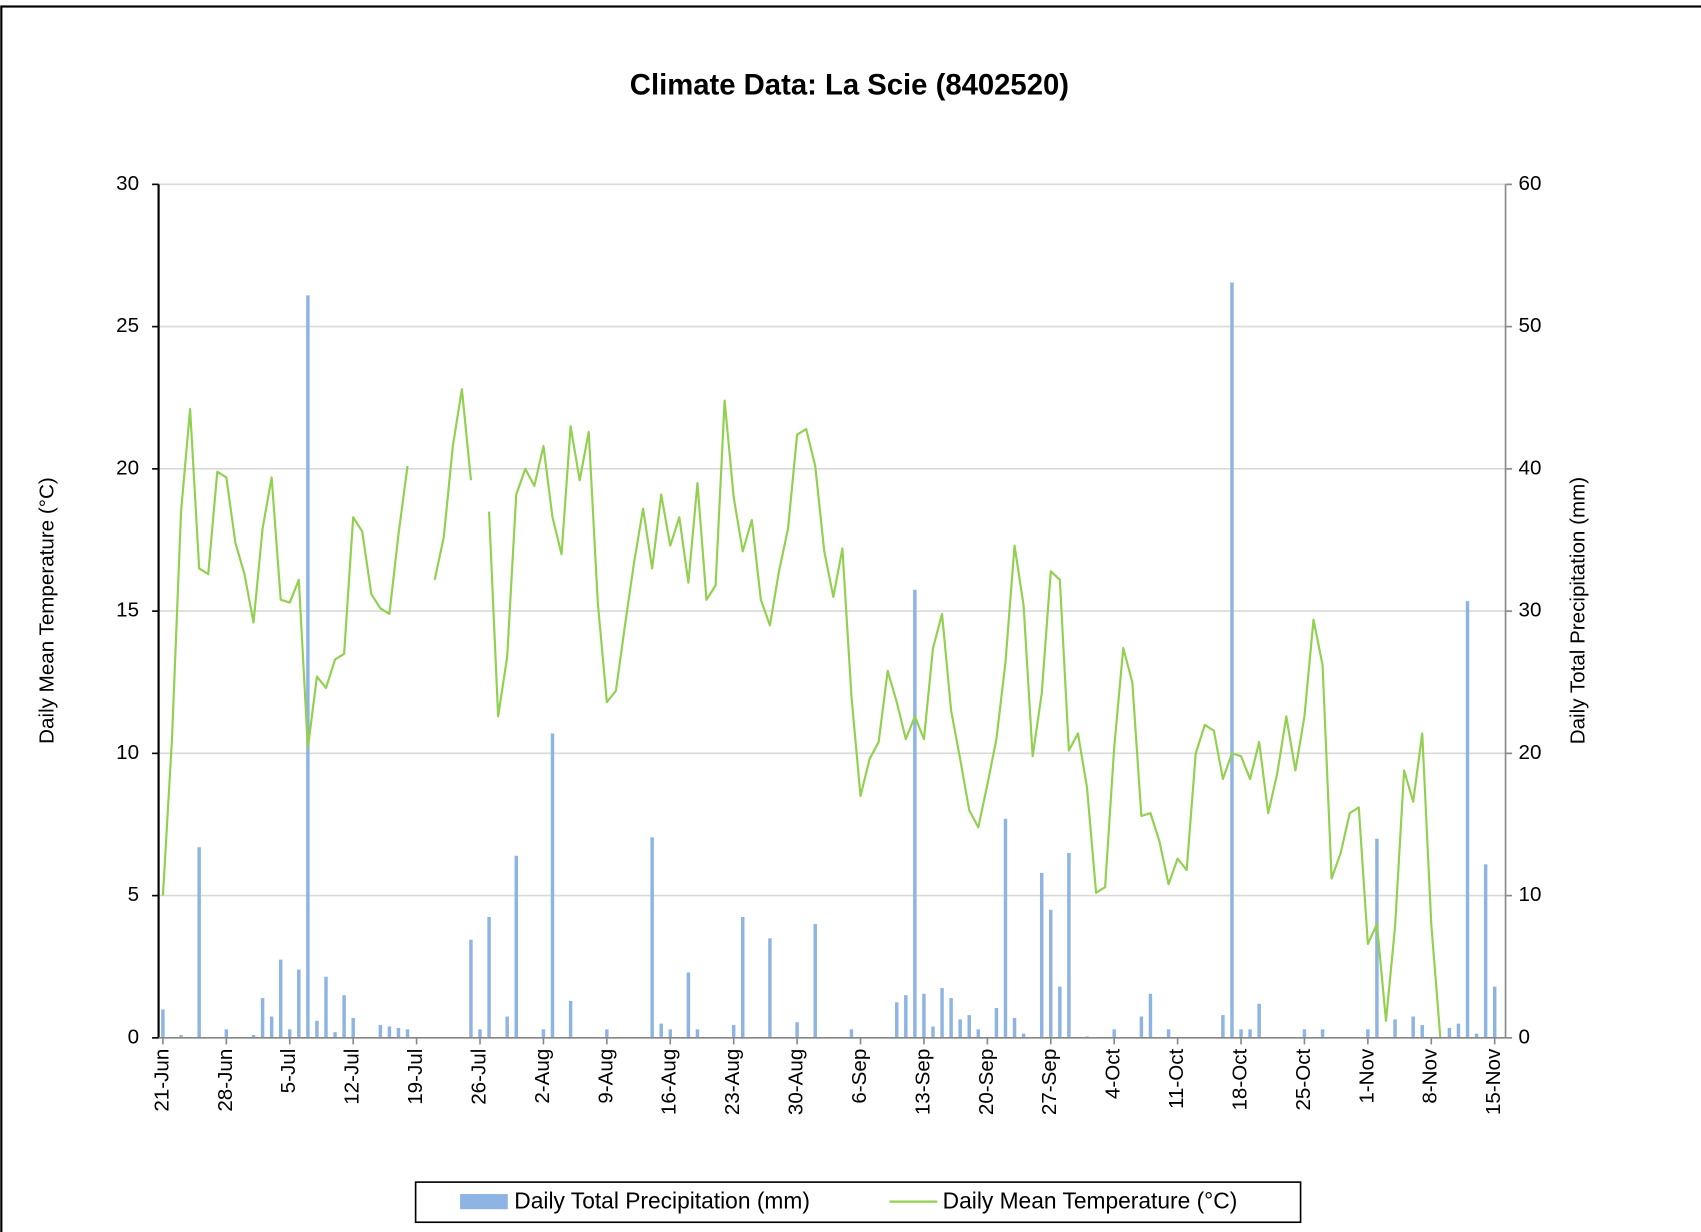 The image size is (1701, 1232). Describe the element at coordinates (161, 1080) in the screenshot. I see `x-tick-label: 21-Jun` at that location.